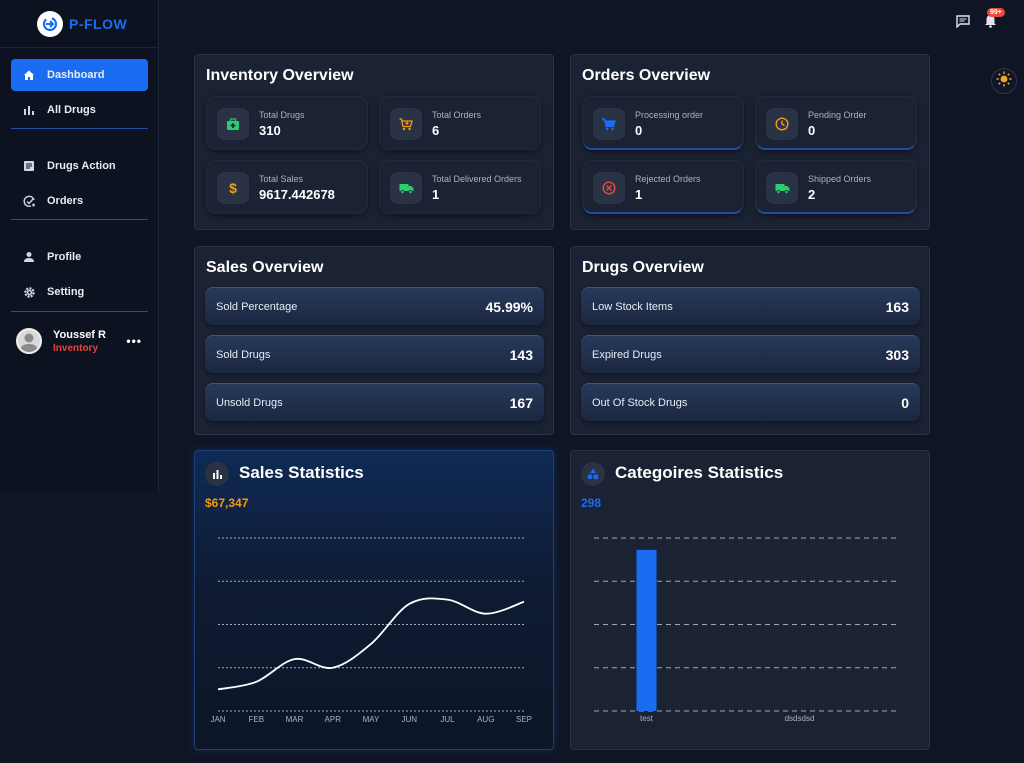  Describe the element at coordinates (436, 130) in the screenshot. I see `stat-value: 6` at that location.